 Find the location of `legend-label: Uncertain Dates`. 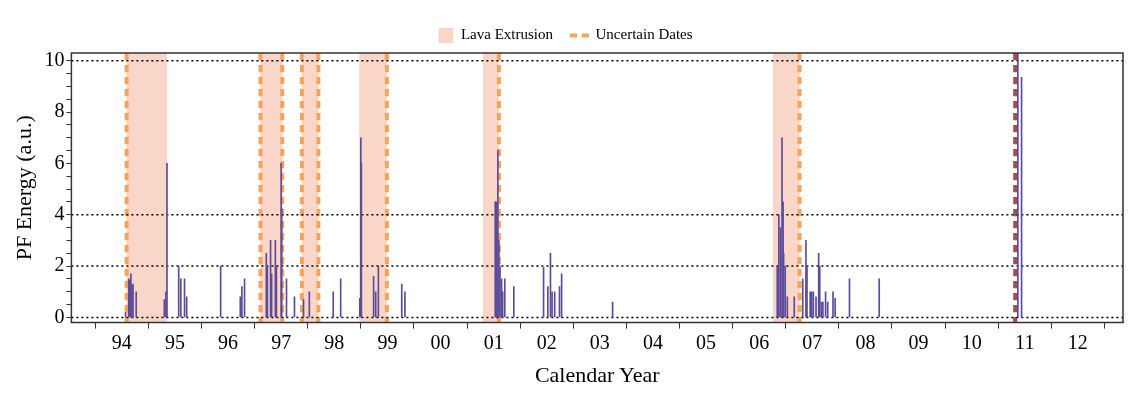

legend-label: Uncertain Dates is located at coordinates (644, 34).